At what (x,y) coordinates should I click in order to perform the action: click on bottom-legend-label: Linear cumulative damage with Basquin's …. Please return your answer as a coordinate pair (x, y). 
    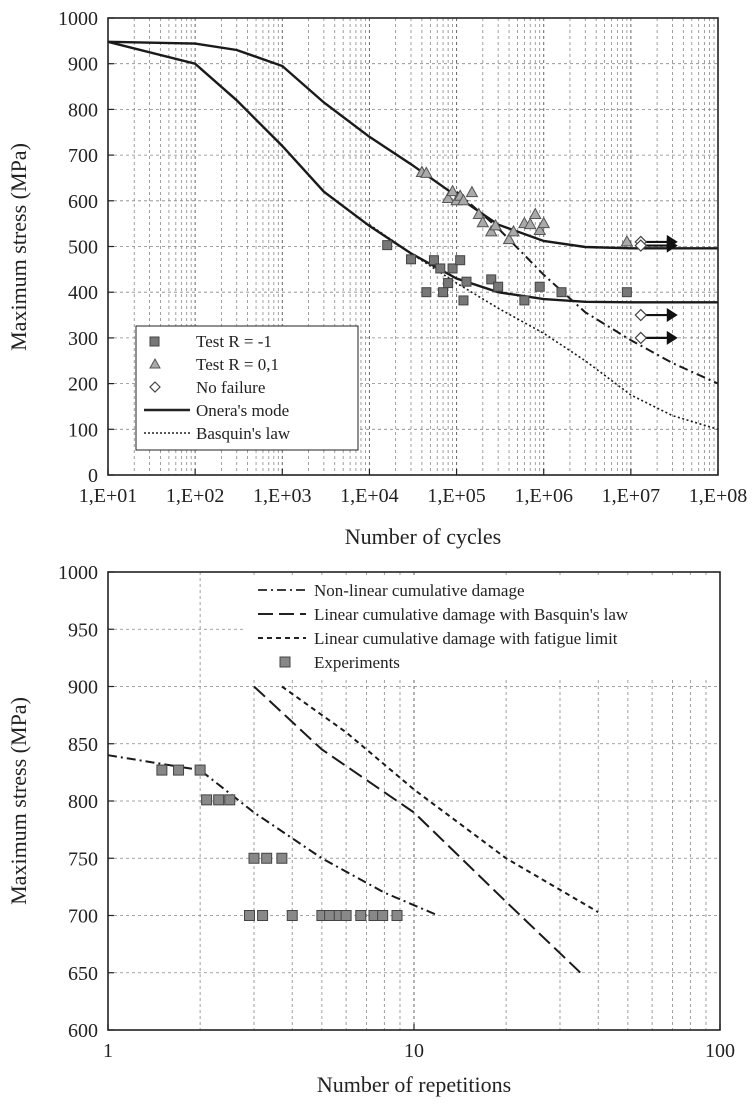
    Looking at the image, I should click on (471, 614).